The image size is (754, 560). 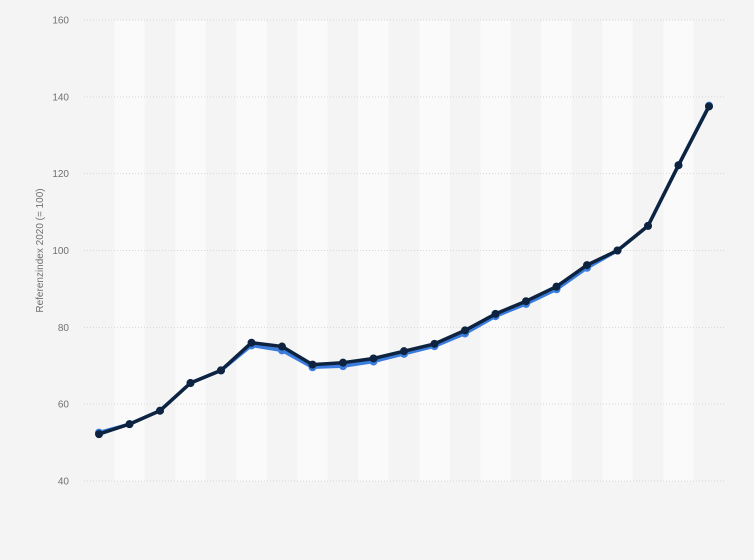 What do you see at coordinates (64, 328) in the screenshot?
I see `y-tick-label: 80` at bounding box center [64, 328].